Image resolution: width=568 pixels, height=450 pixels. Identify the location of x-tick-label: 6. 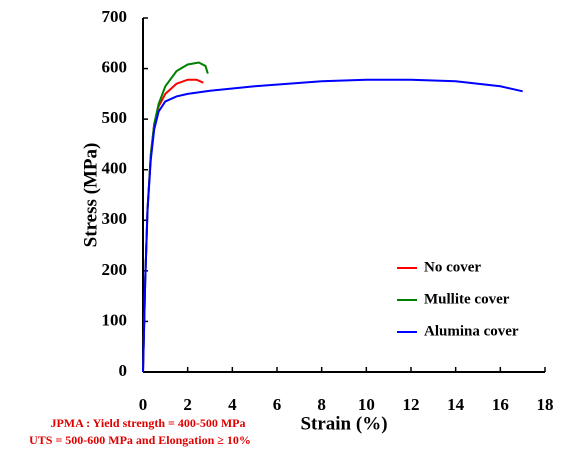
(277, 404).